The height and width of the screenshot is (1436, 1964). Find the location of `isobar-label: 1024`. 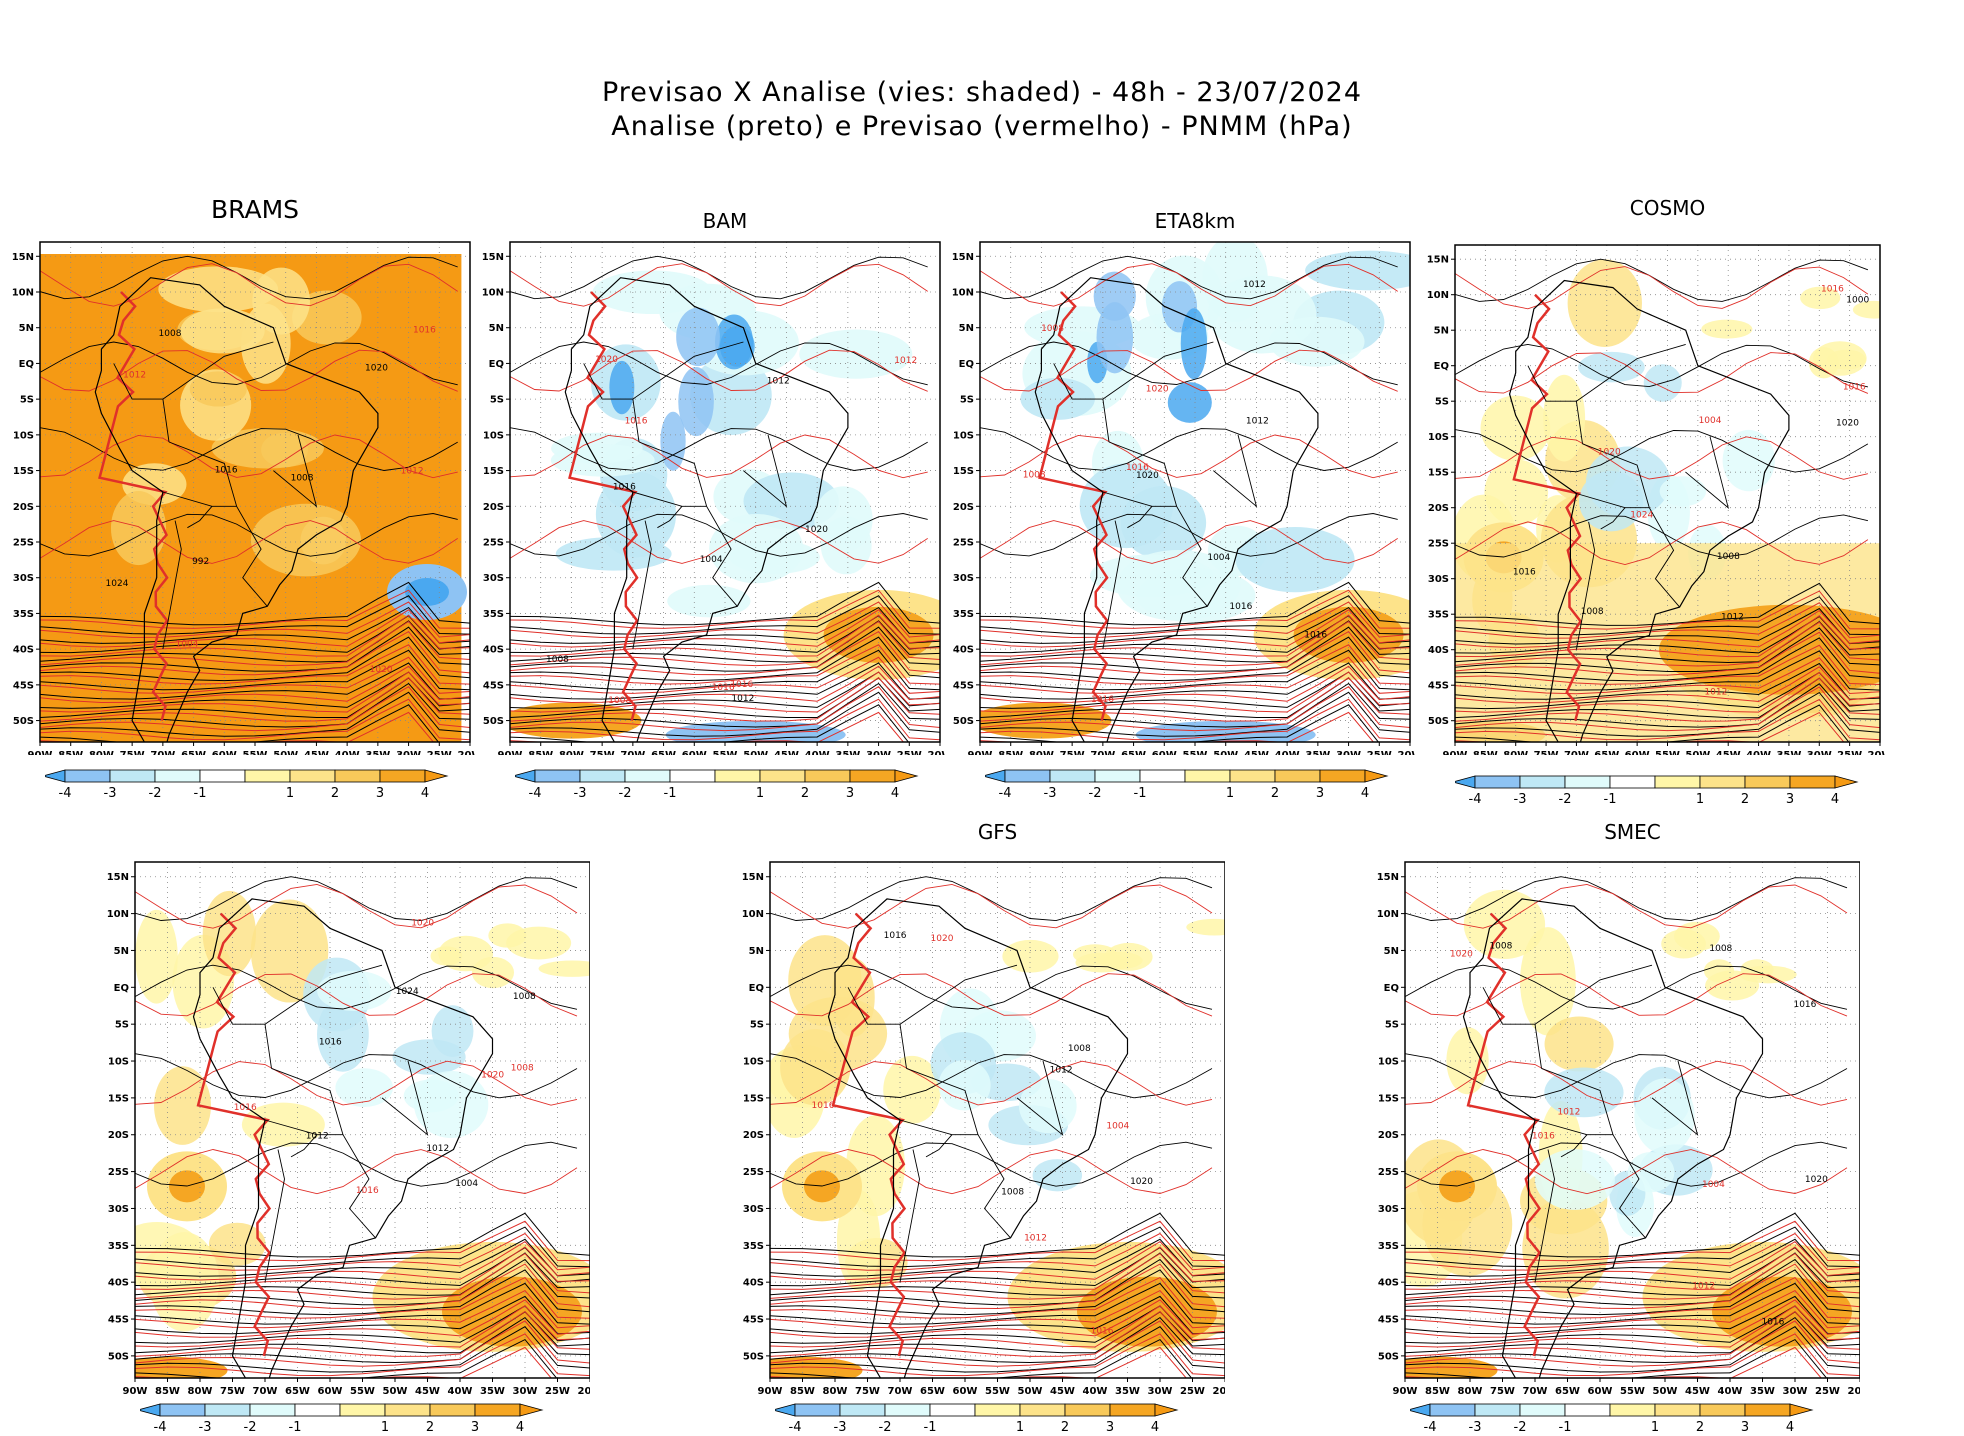

isobar-label: 1024 is located at coordinates (117, 584).